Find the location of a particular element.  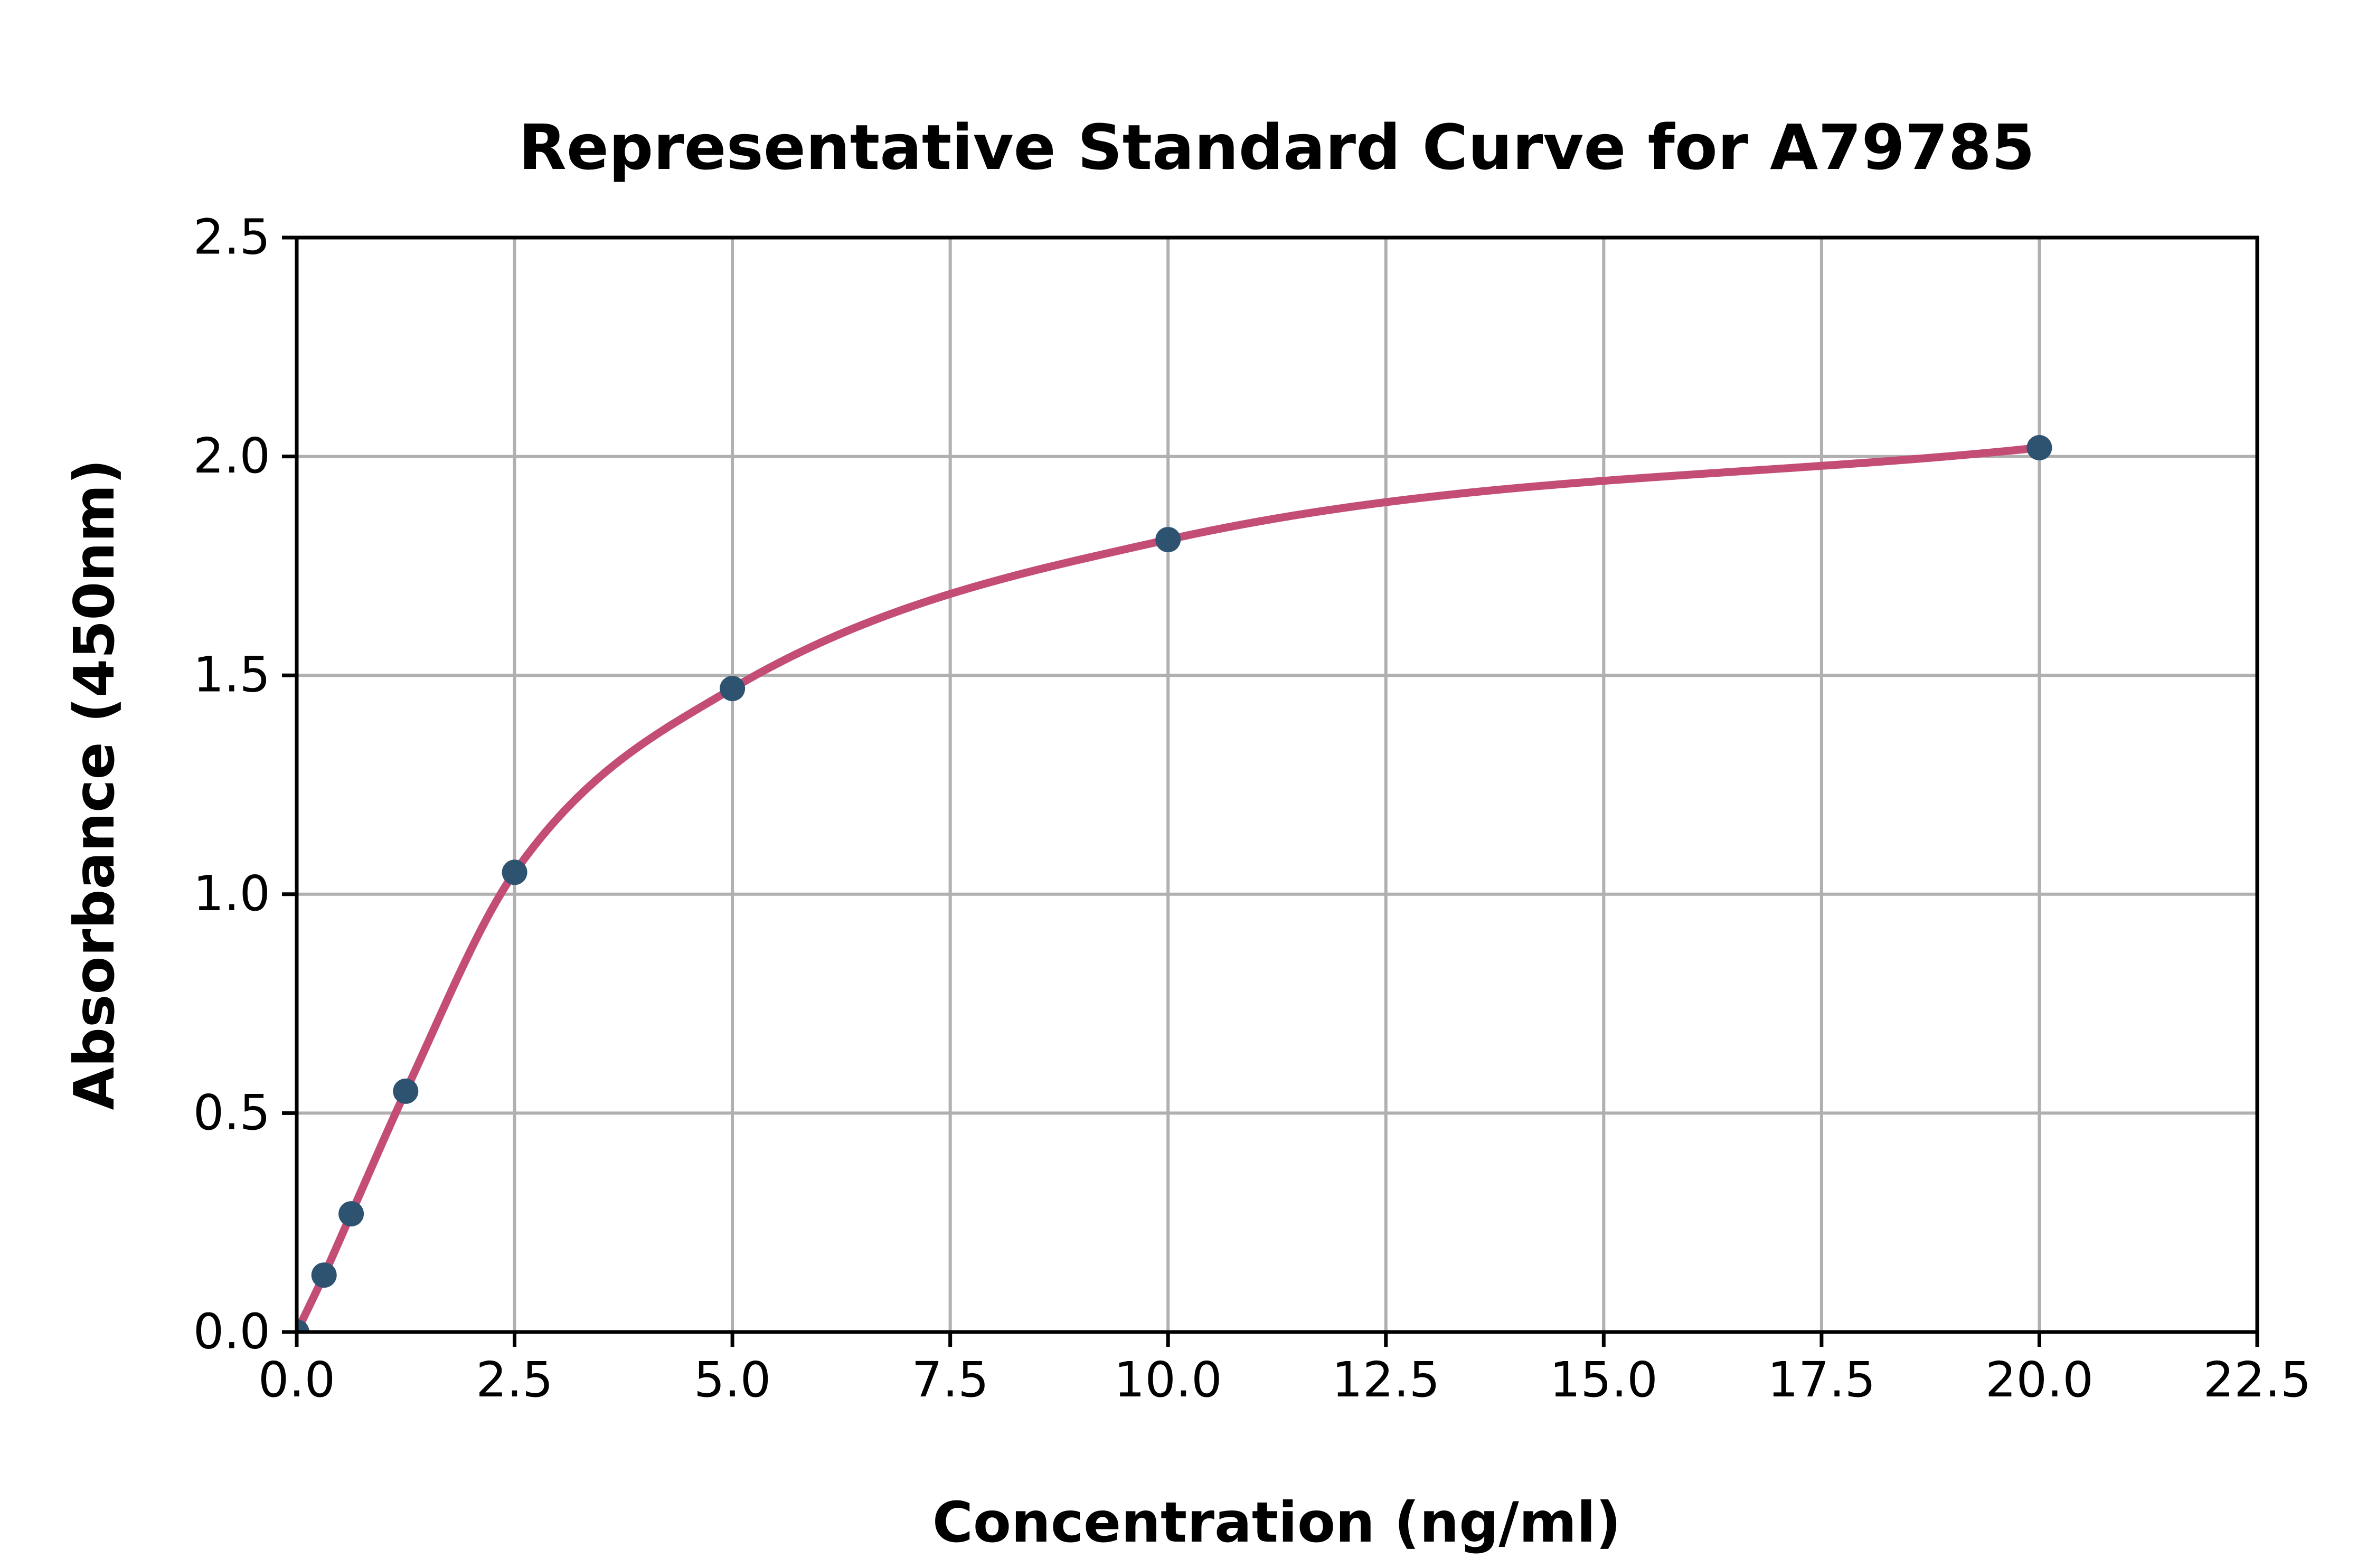

chart-title: Representative Standard Curve for A79785 is located at coordinates (1277, 147).